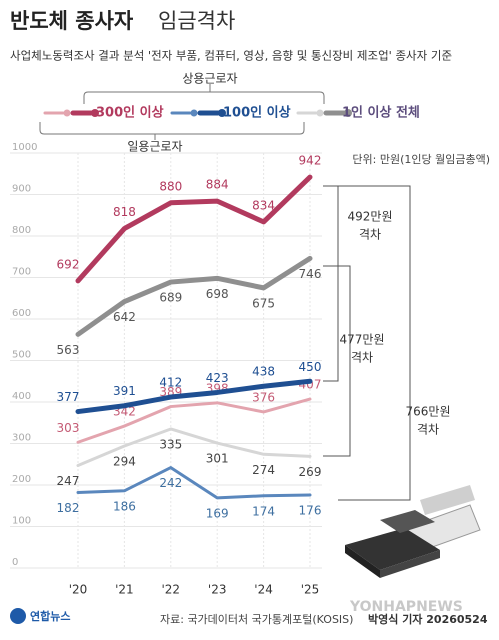 This screenshot has width=499, height=640. What do you see at coordinates (21, 272) in the screenshot?
I see `y-tick-label: 700` at bounding box center [21, 272].